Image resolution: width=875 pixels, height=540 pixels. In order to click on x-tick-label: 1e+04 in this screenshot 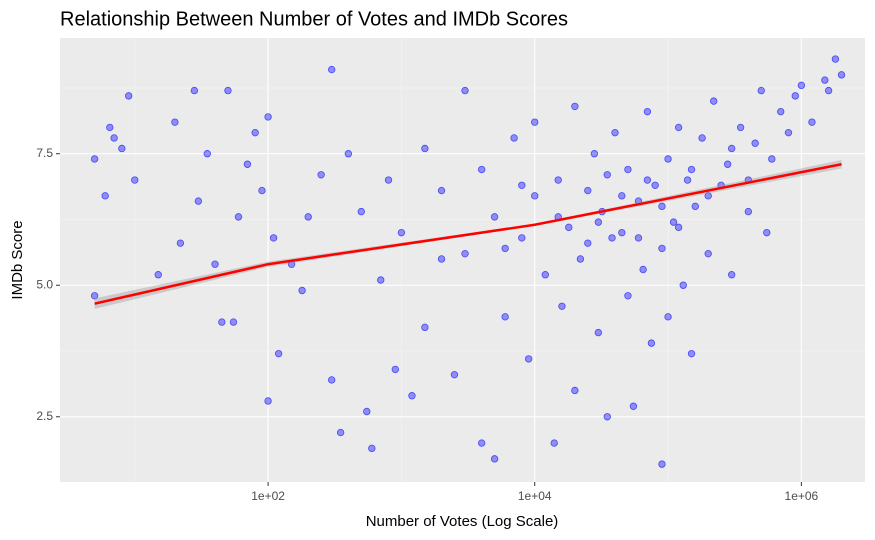, I will do `click(535, 496)`.